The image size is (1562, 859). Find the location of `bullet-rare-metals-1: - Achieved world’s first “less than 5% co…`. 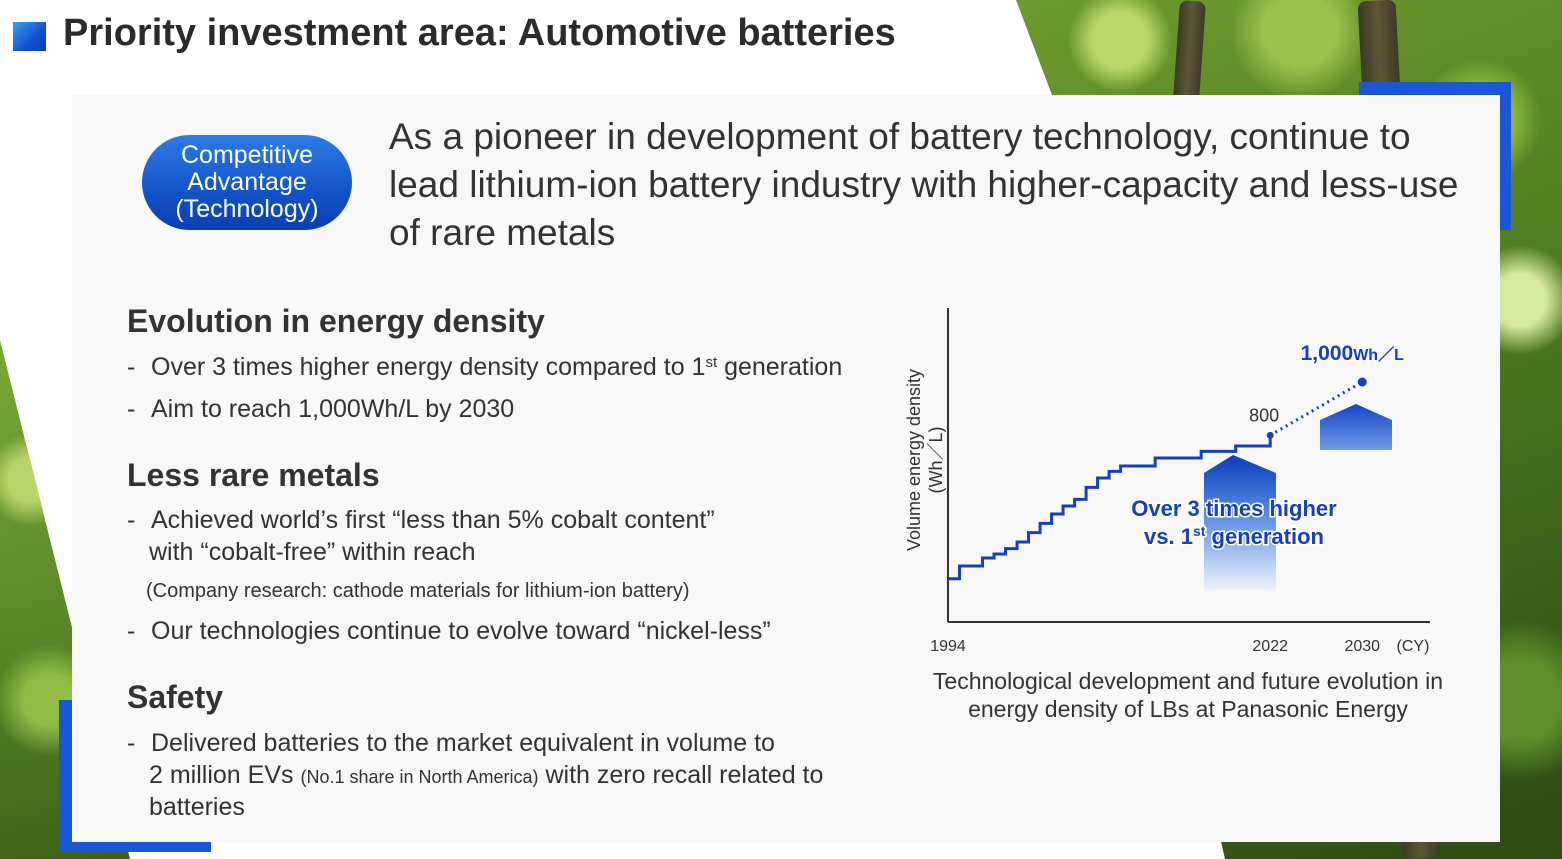

bullet-rare-metals-1: - Achieved world’s first “less than 5% co… is located at coordinates (421, 520).